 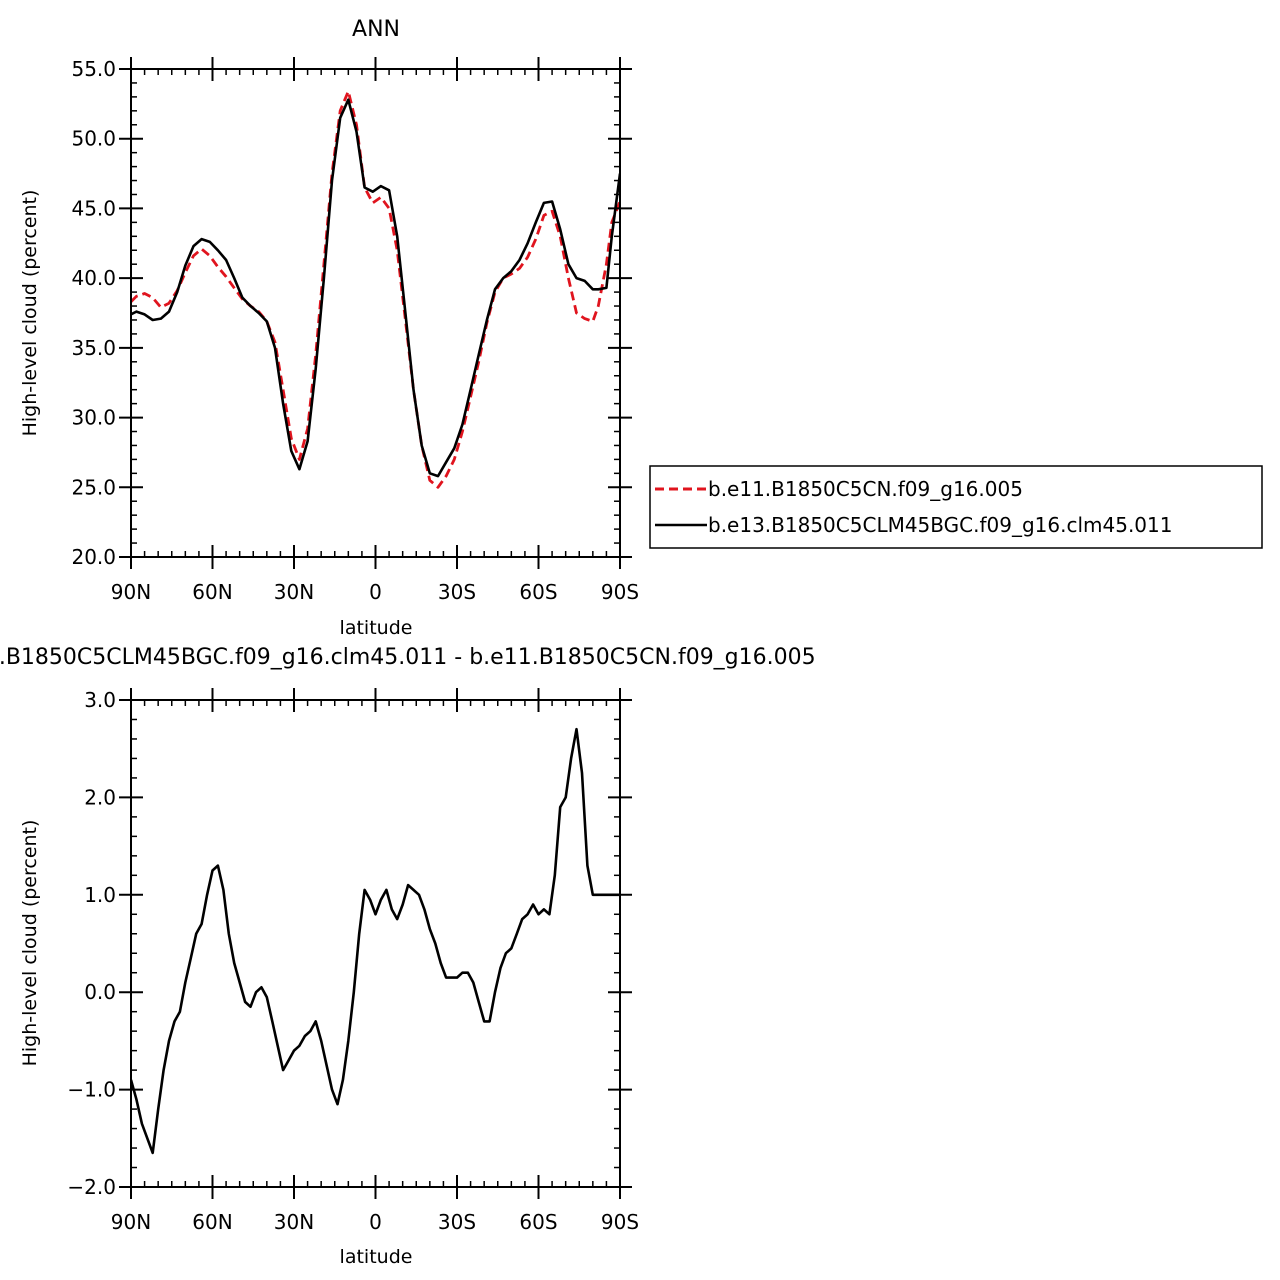 What do you see at coordinates (620, 592) in the screenshot?
I see `top-x-tick-label: 90S` at bounding box center [620, 592].